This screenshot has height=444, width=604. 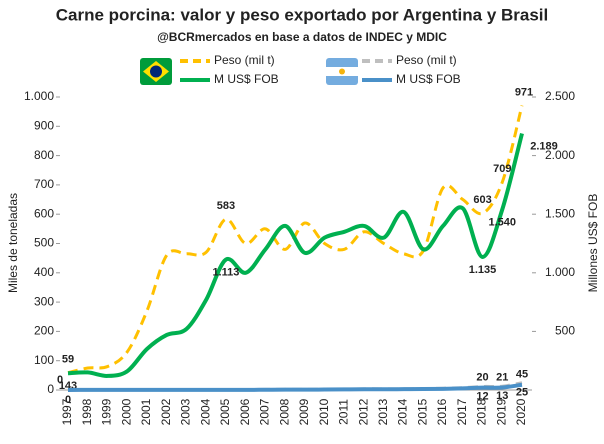 I want to click on y-tick-label: 1.000, so click(x=39, y=96).